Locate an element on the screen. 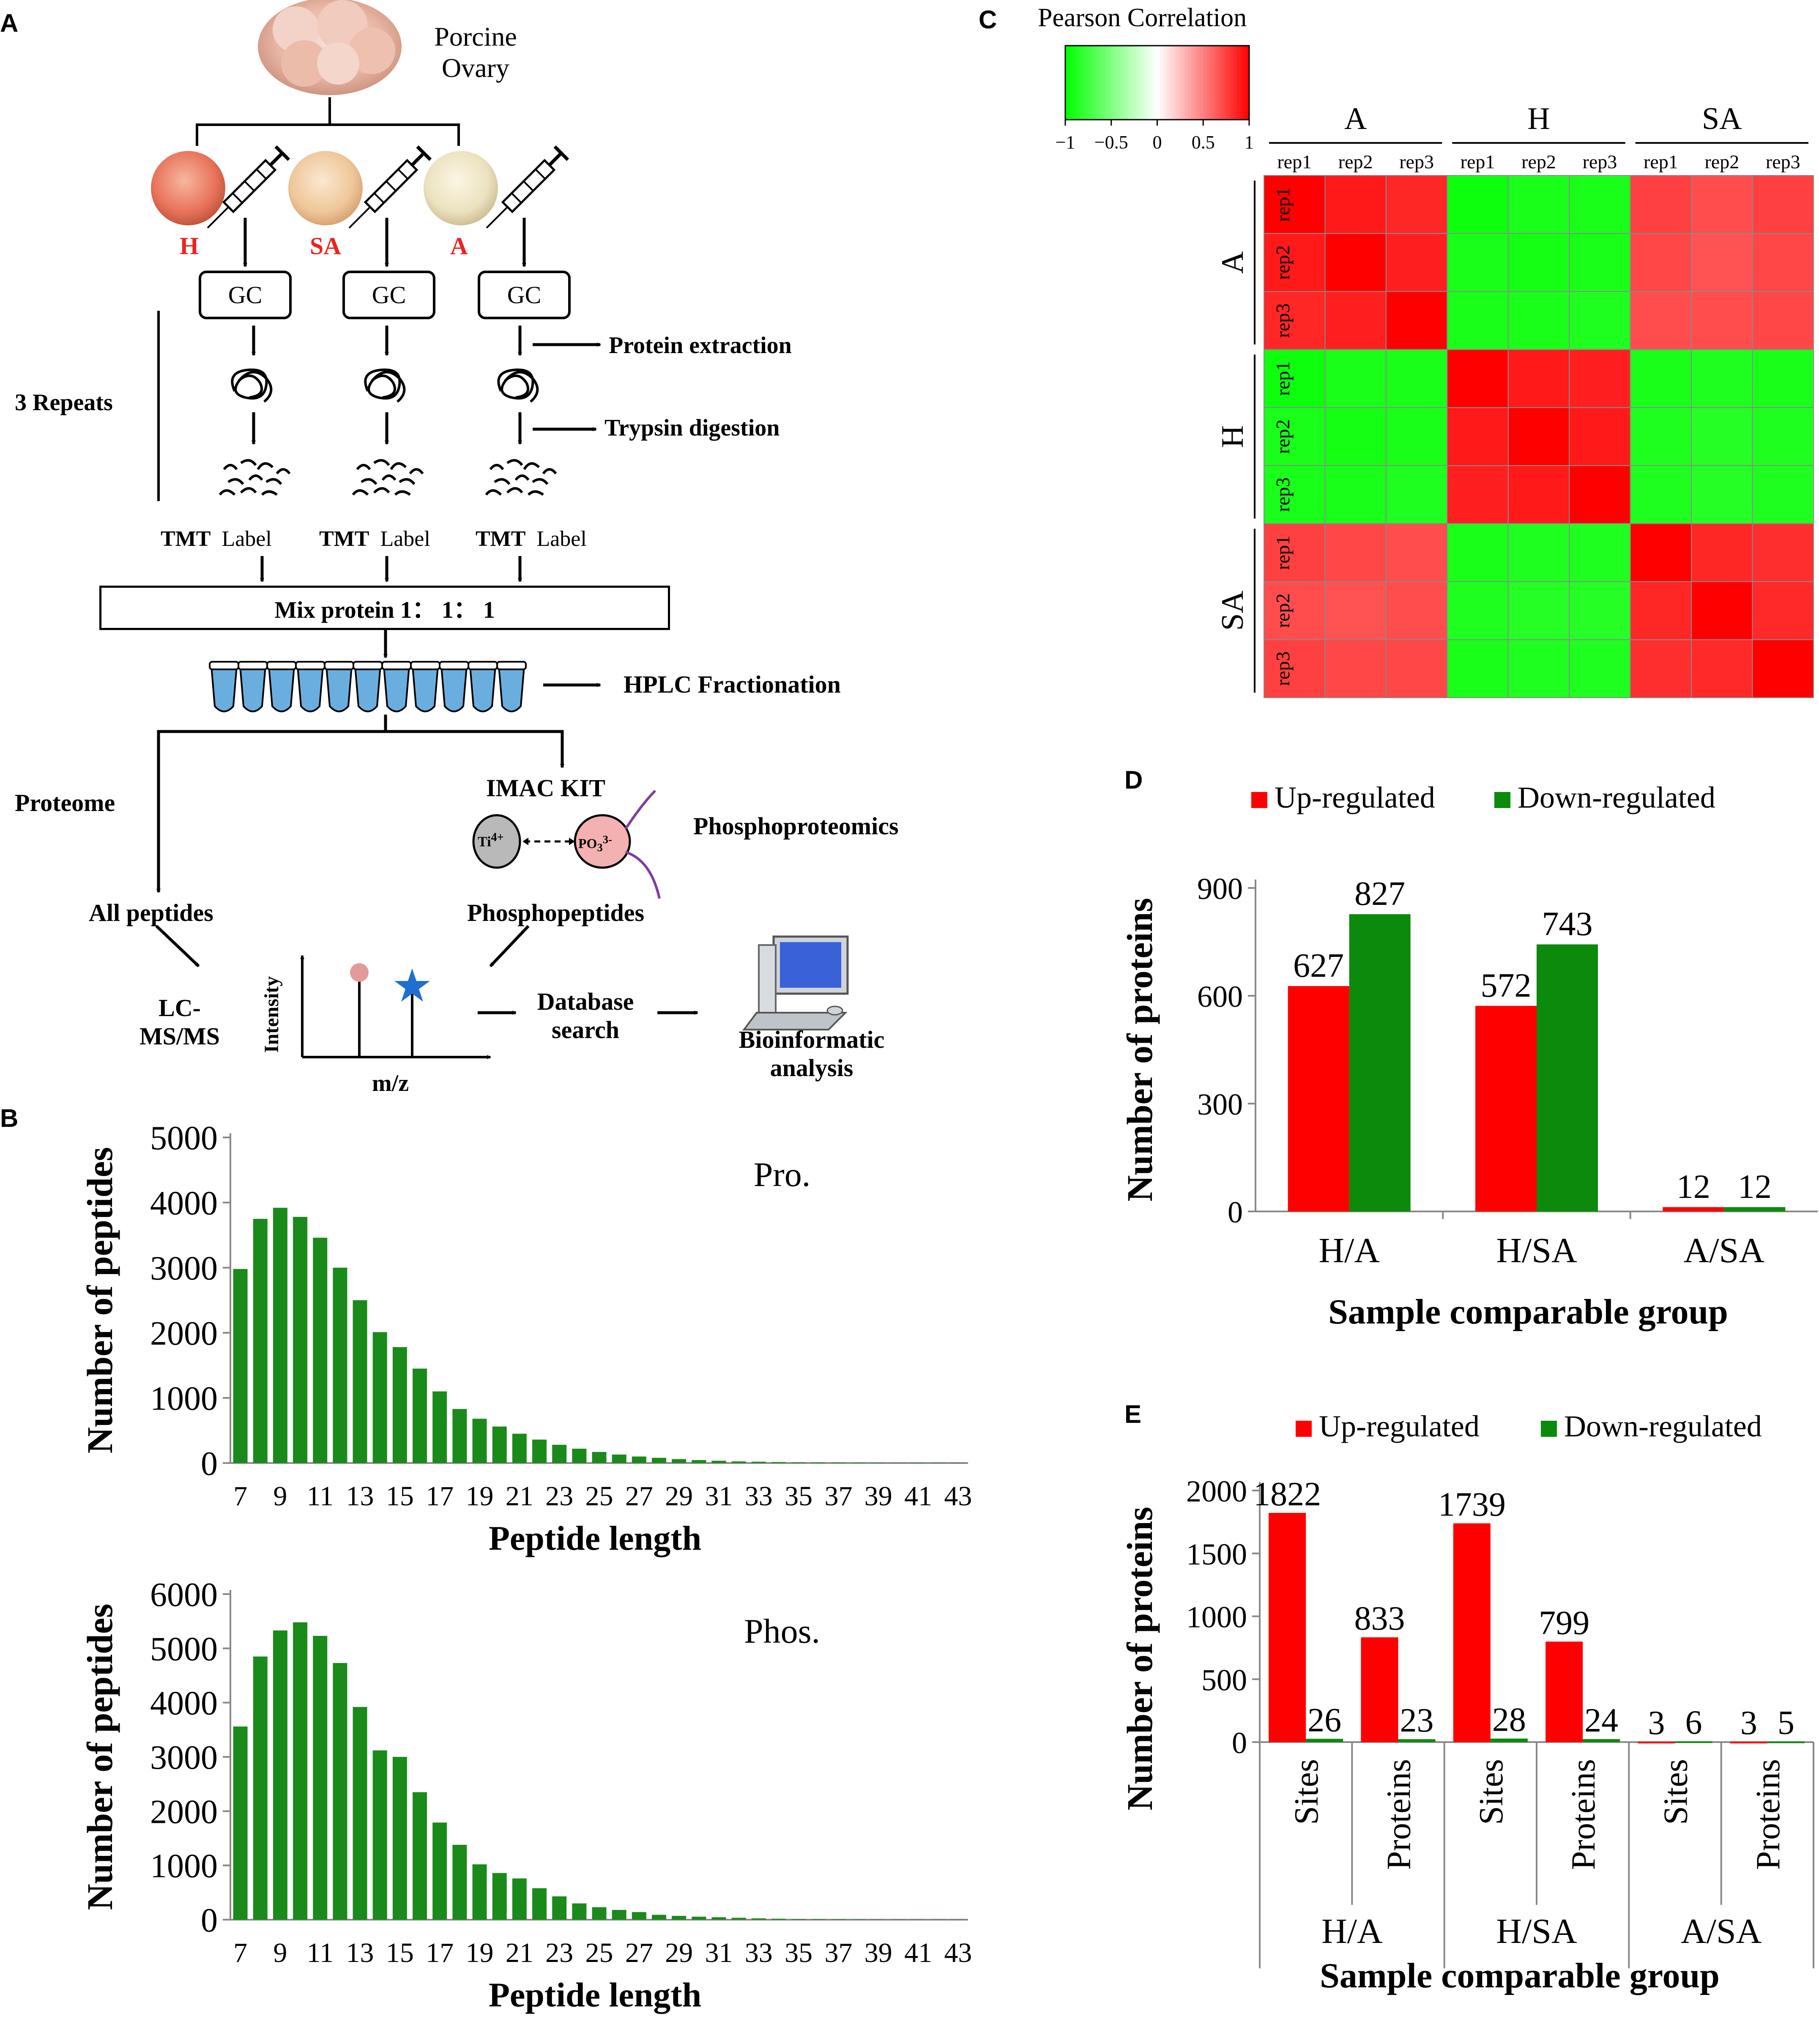  y-tick-label: 4000 is located at coordinates (184, 1703).